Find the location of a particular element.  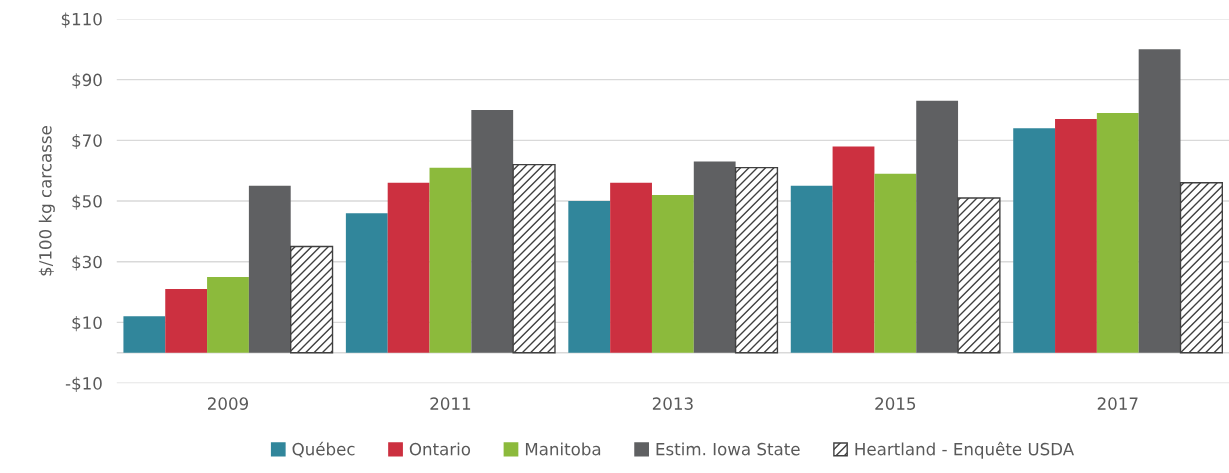

legend-label: Manitoba is located at coordinates (563, 449).